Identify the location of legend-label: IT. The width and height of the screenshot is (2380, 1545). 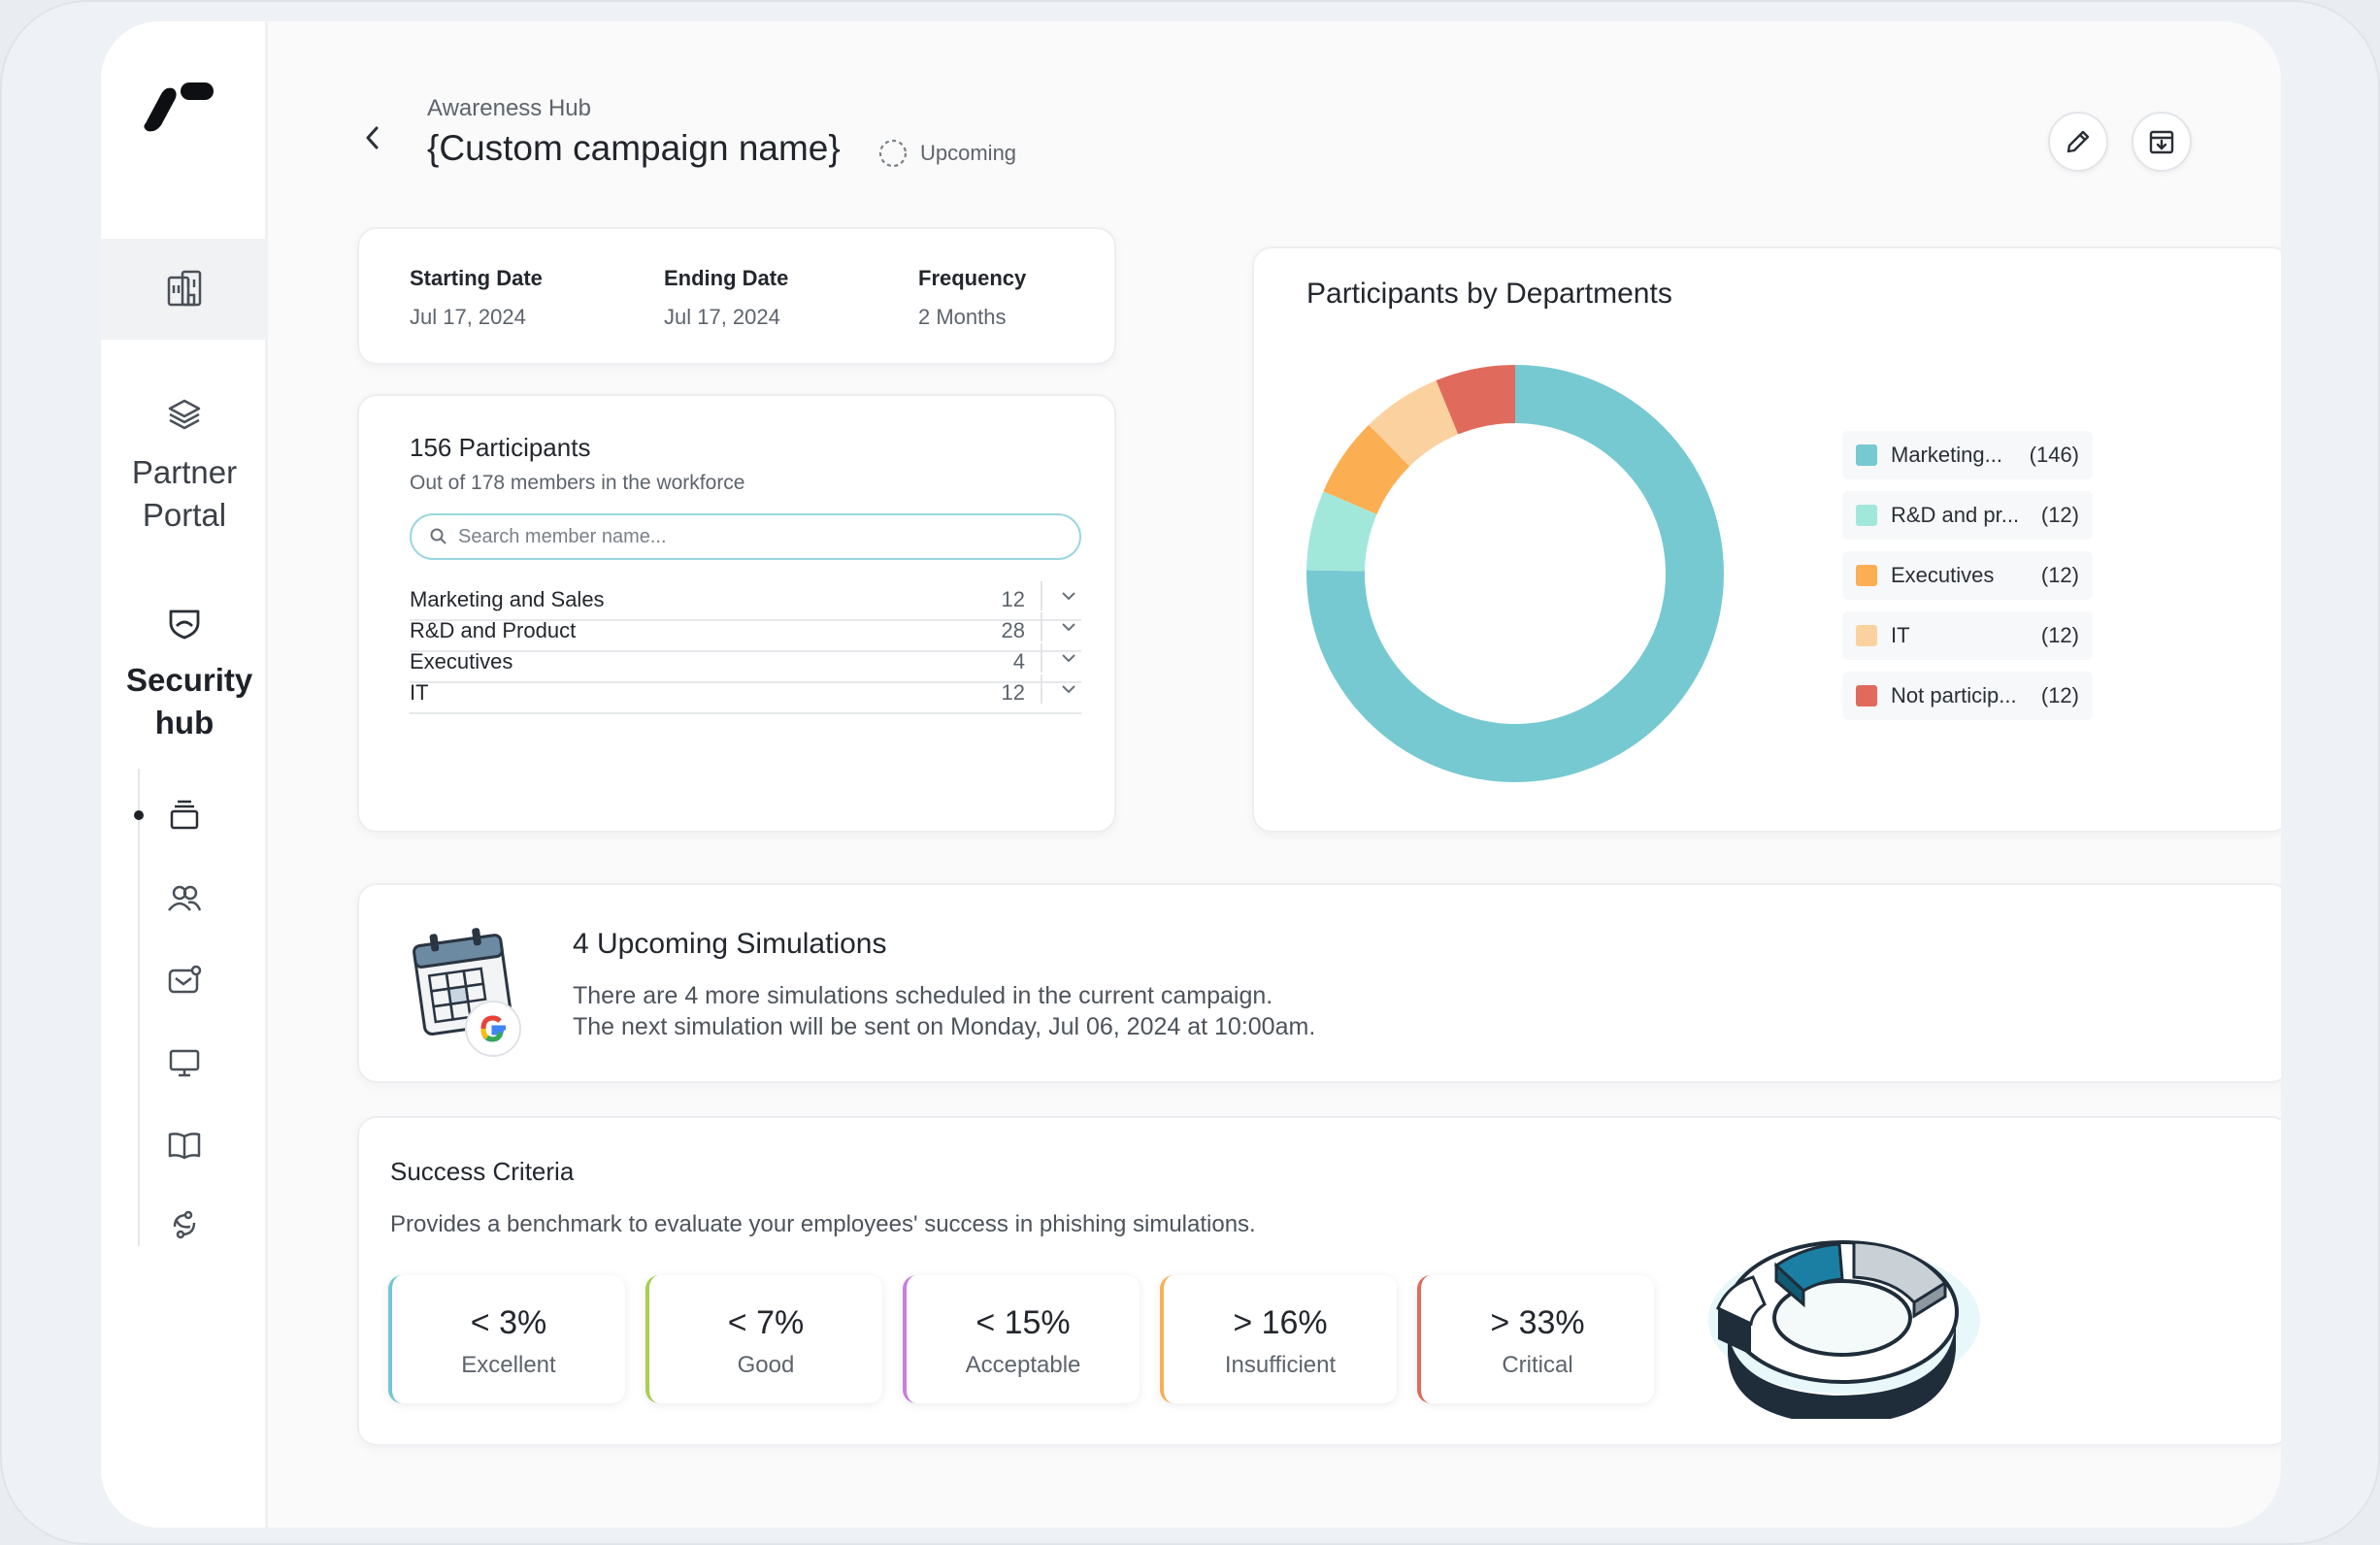
(1900, 635).